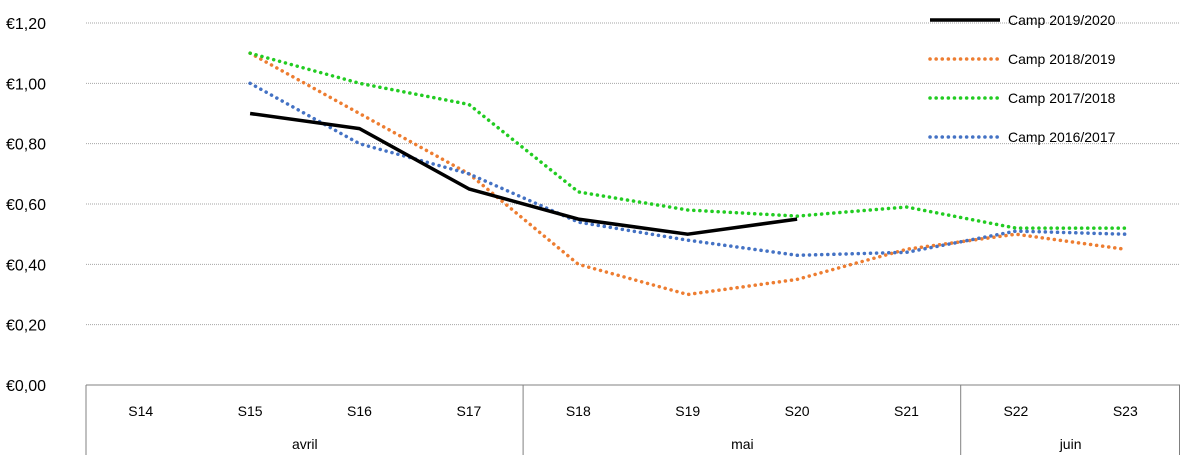 The height and width of the screenshot is (456, 1180). I want to click on month-label: mai, so click(742, 444).